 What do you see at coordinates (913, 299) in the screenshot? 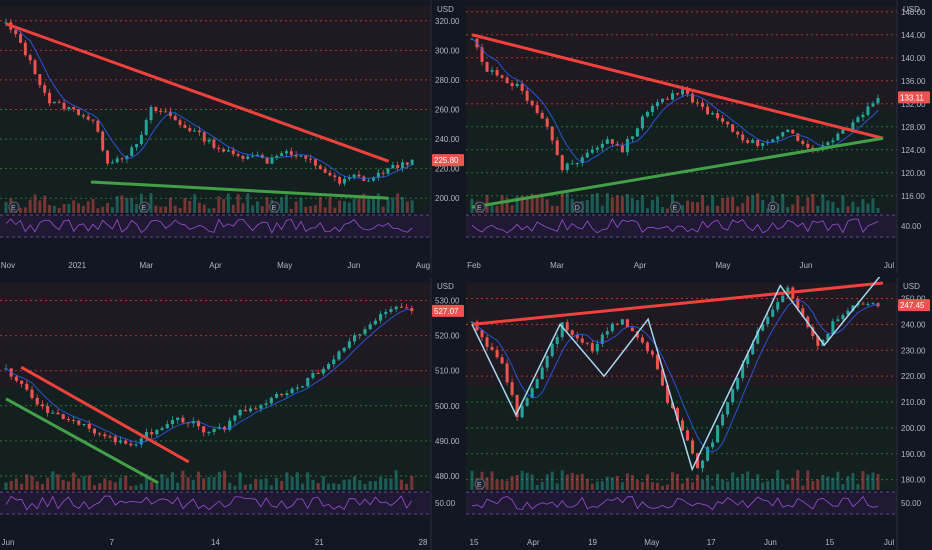
I see `price-tick-label: 250.00` at bounding box center [913, 299].